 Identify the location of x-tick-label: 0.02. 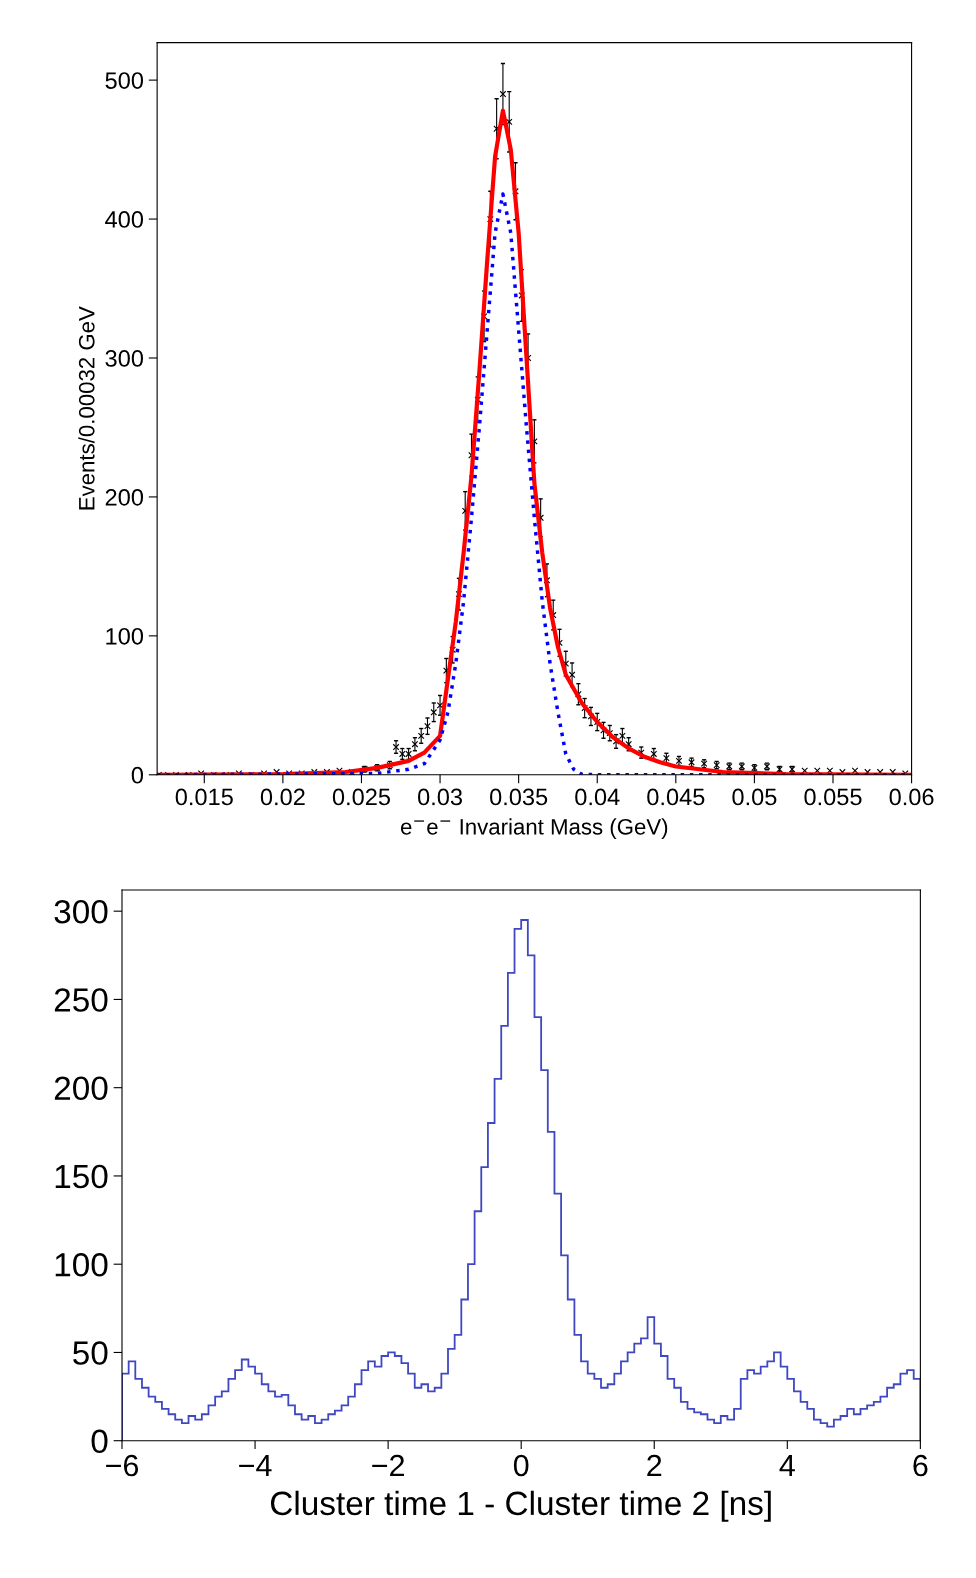
(282, 797).